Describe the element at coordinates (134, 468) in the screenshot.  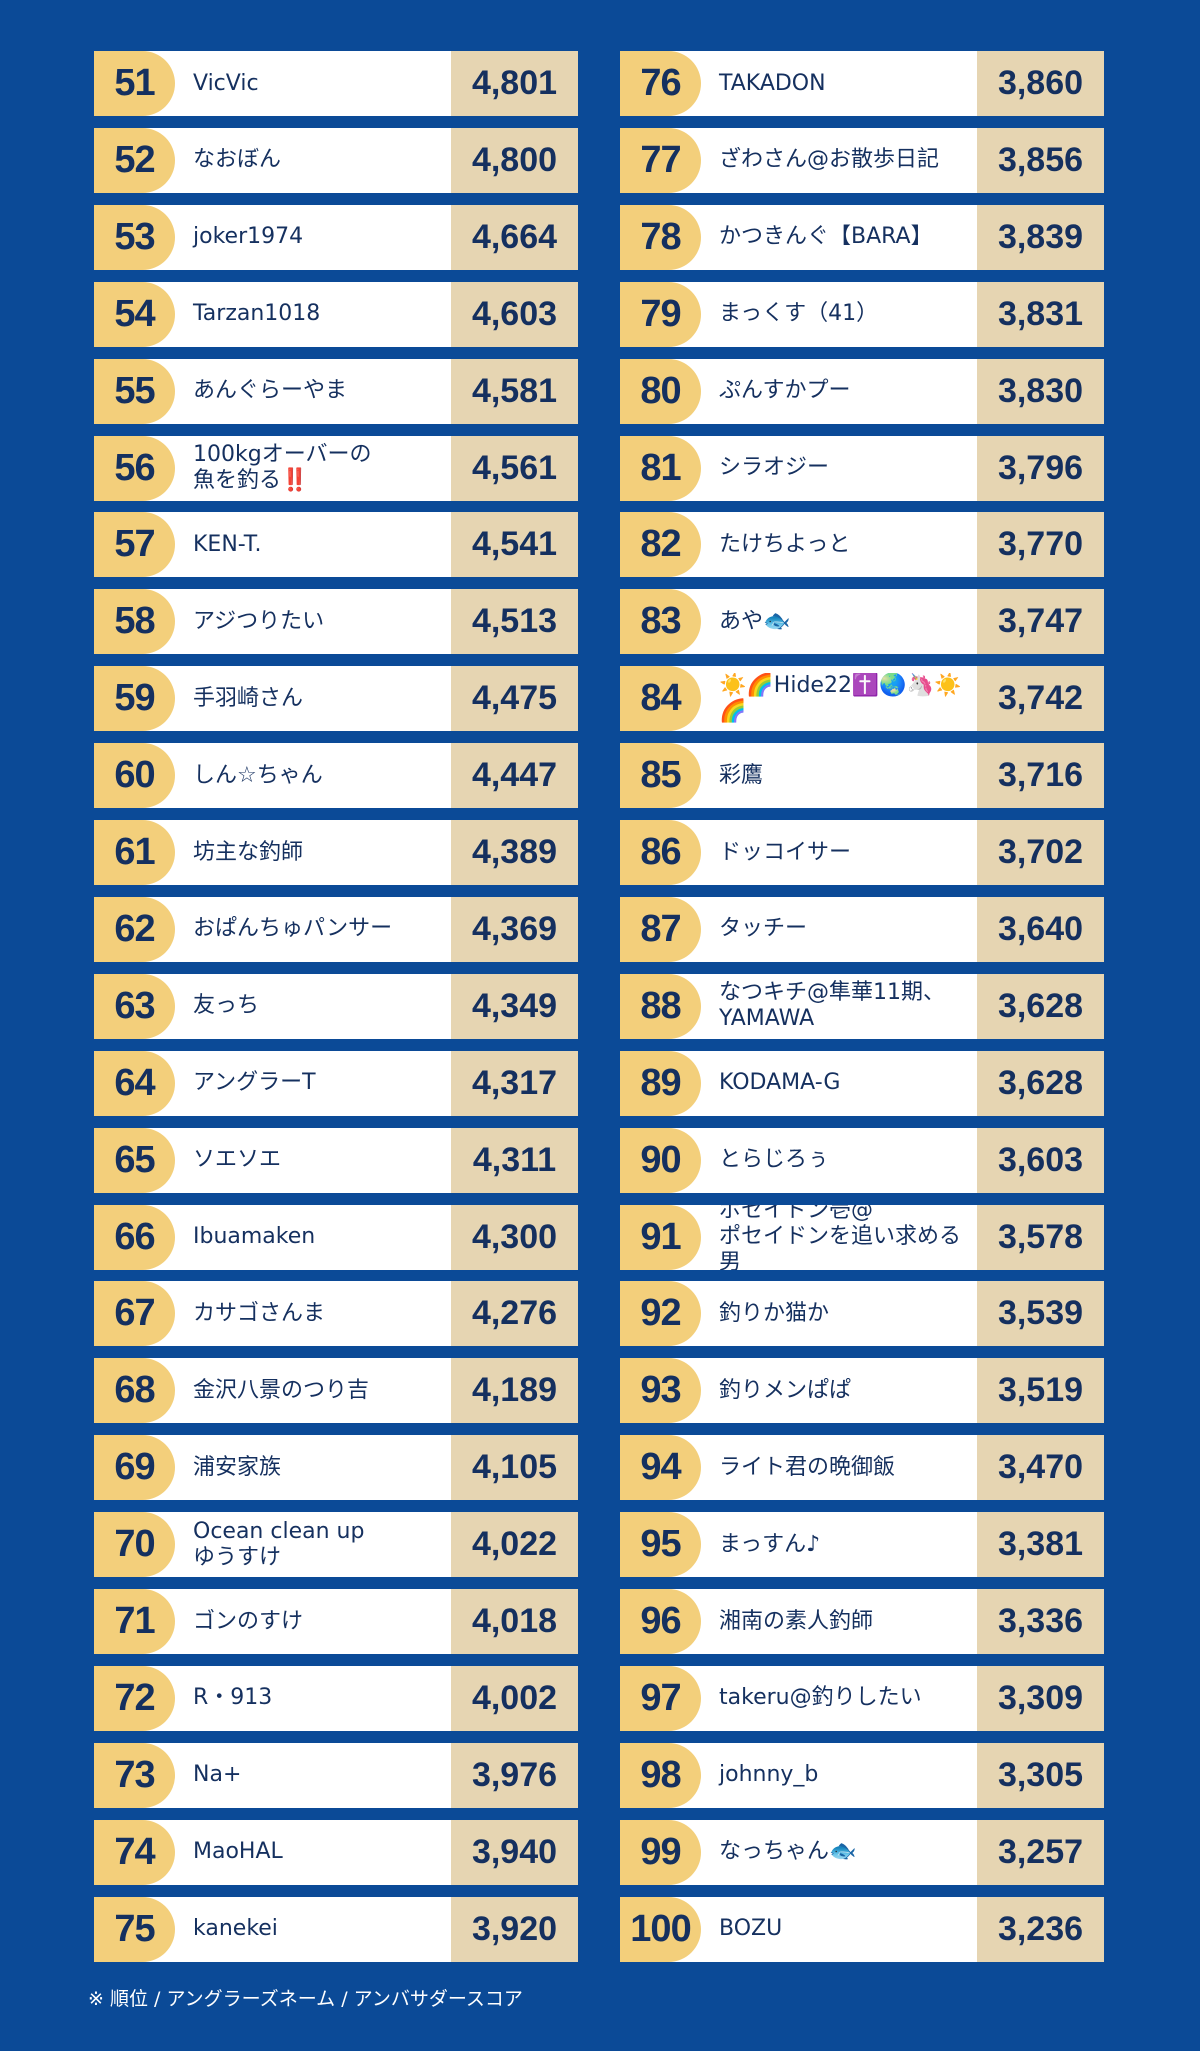
I see `rank: 56` at that location.